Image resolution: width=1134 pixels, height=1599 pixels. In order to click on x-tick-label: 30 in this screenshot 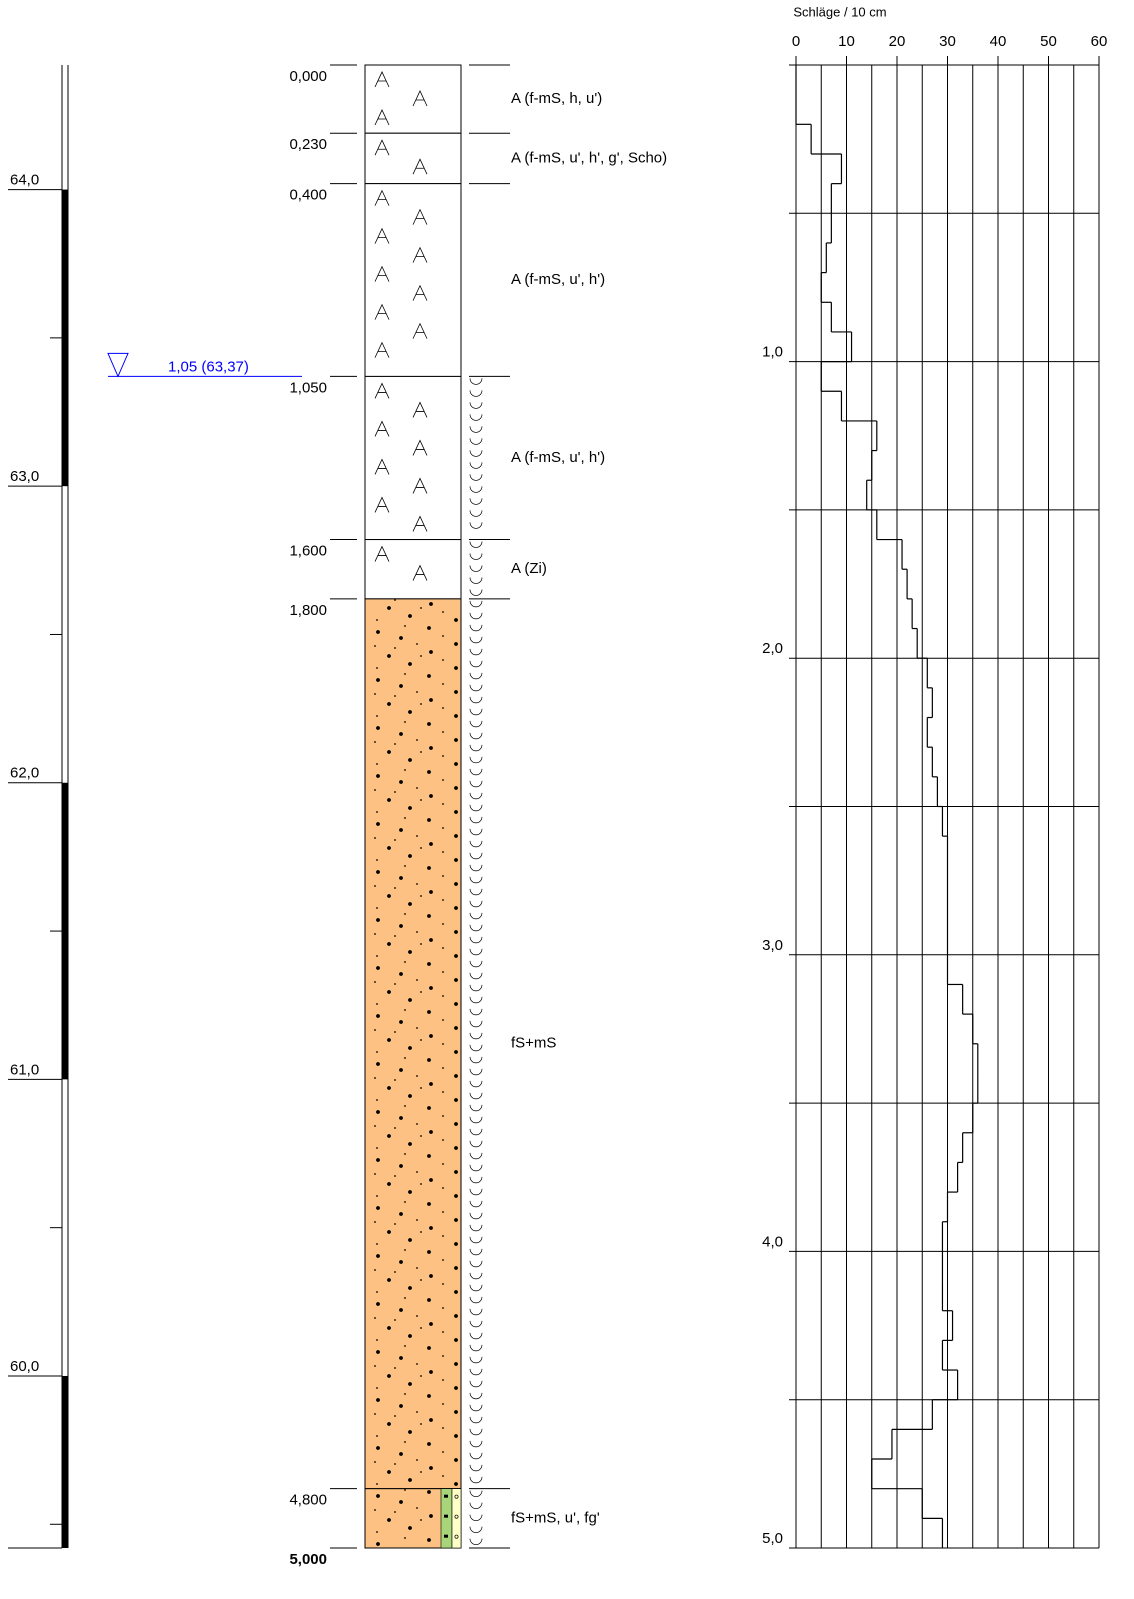, I will do `click(947, 41)`.